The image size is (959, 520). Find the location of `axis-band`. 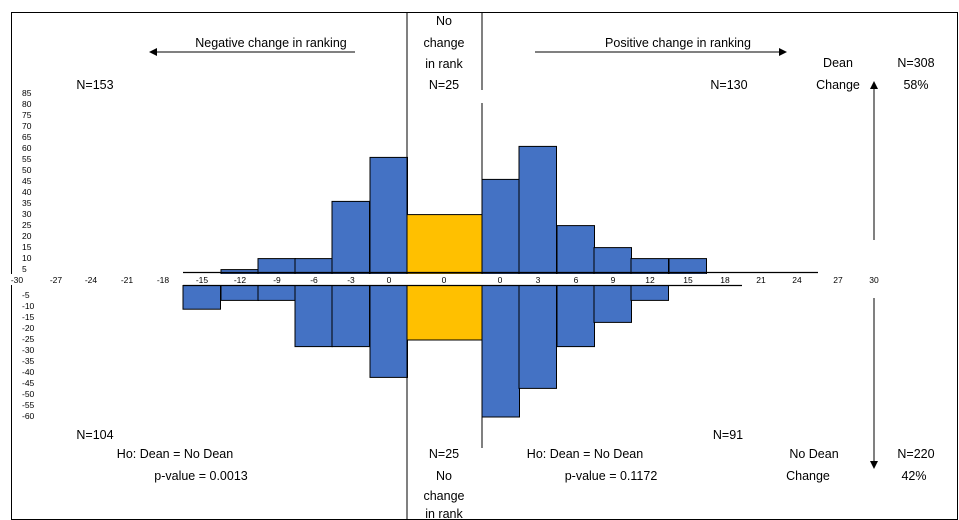

axis-band is located at coordinates (450, 279).